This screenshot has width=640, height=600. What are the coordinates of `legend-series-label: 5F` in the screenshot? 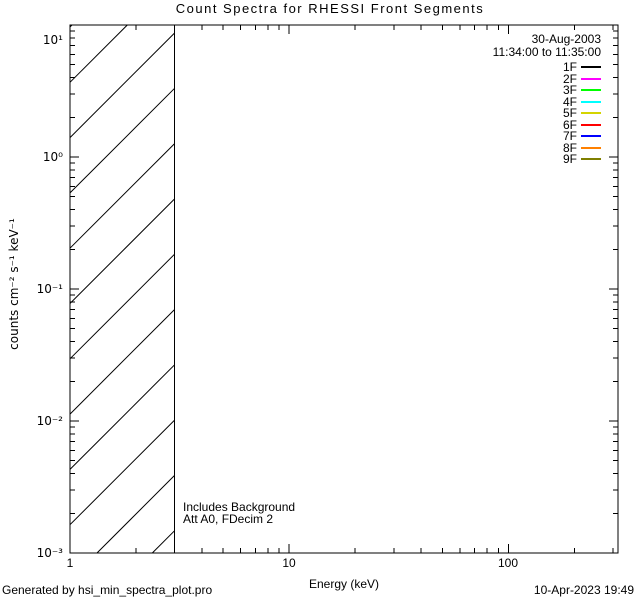 It's located at (569, 113).